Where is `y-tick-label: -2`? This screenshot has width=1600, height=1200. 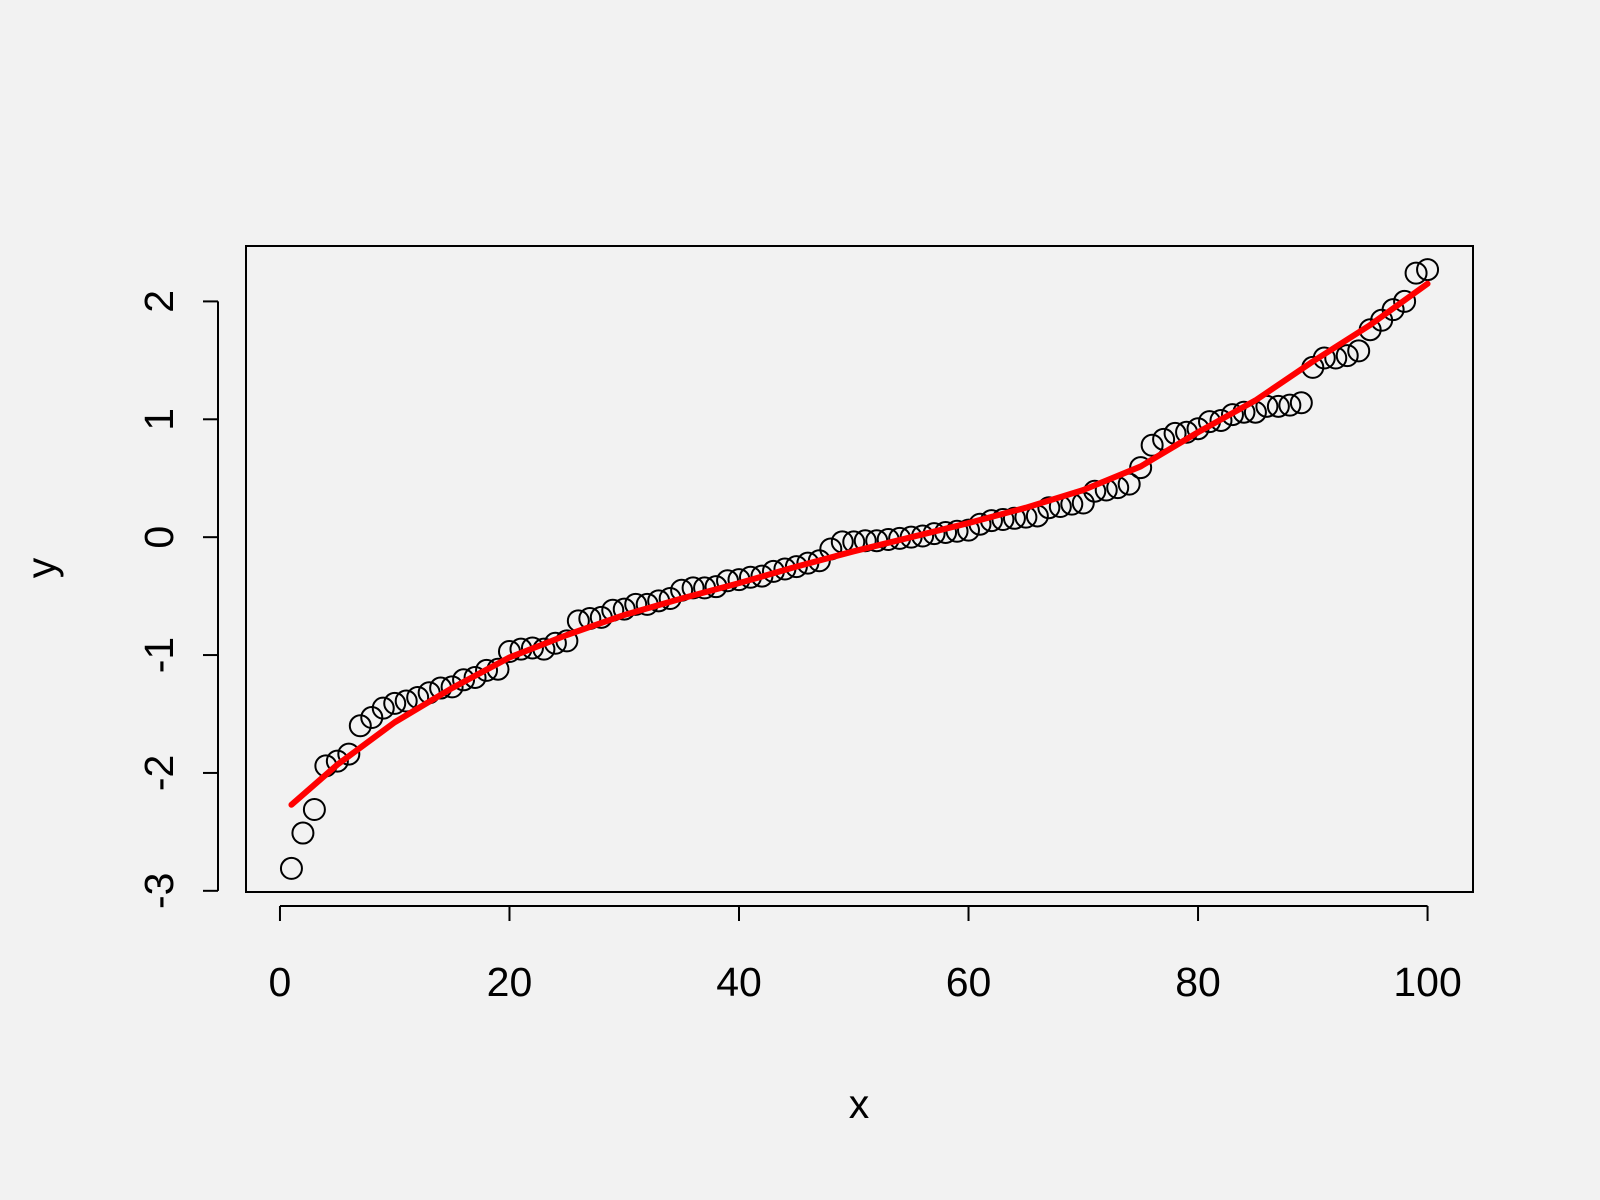
y-tick-label: -2 is located at coordinates (159, 773).